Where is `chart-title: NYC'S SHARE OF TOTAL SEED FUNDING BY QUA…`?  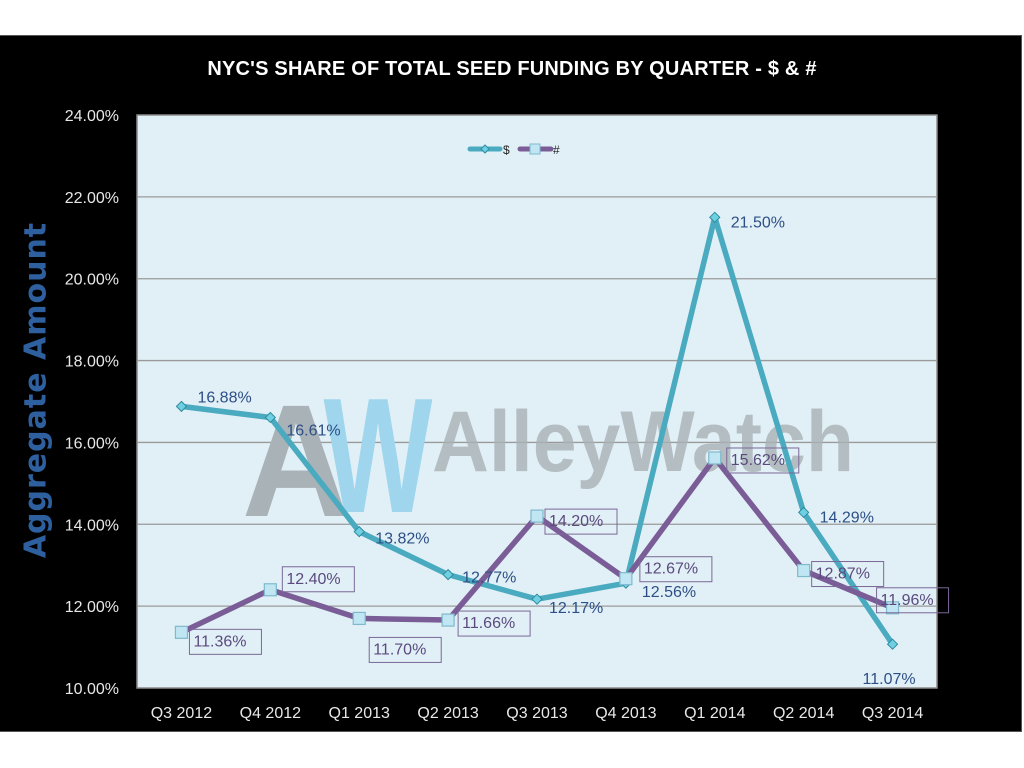
chart-title: NYC'S SHARE OF TOTAL SEED FUNDING BY QUA… is located at coordinates (512, 69).